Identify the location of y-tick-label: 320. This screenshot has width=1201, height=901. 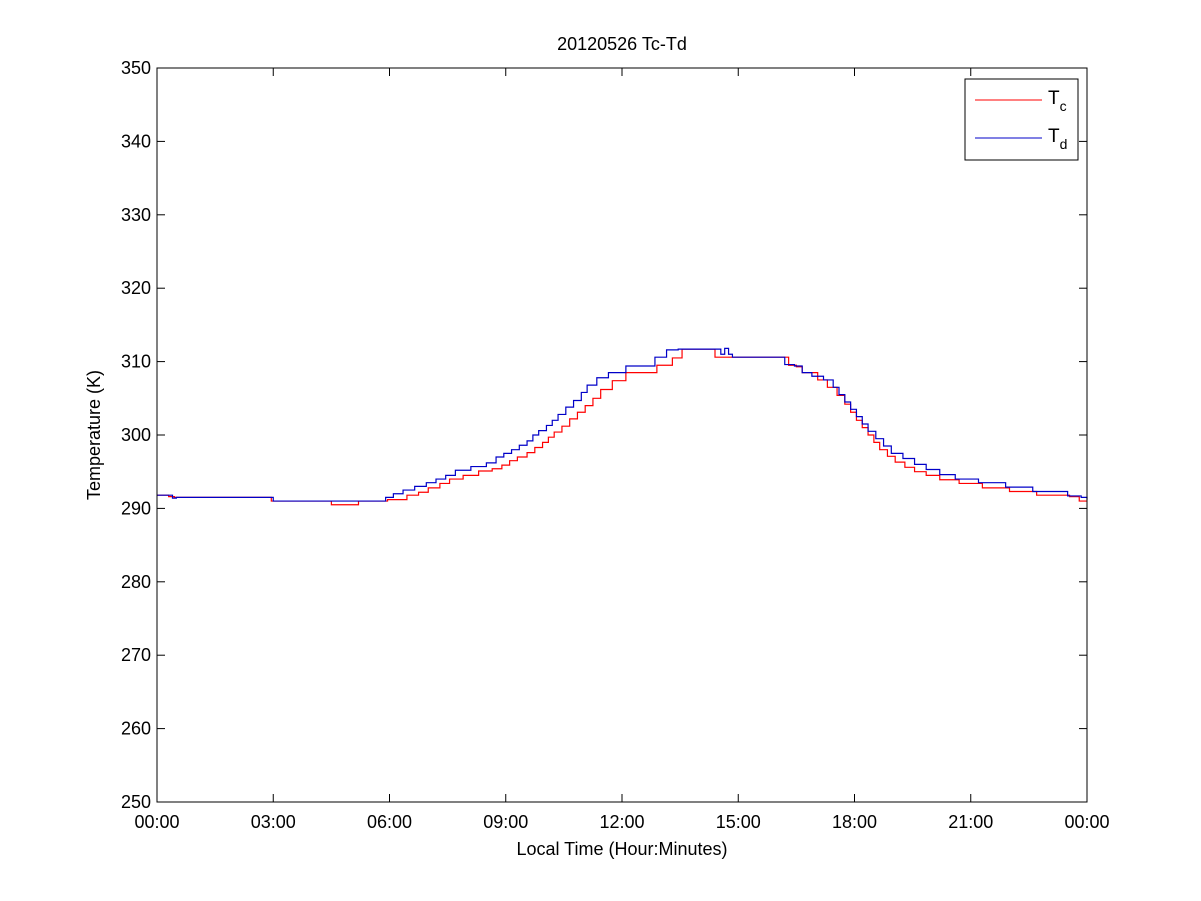
(136, 288).